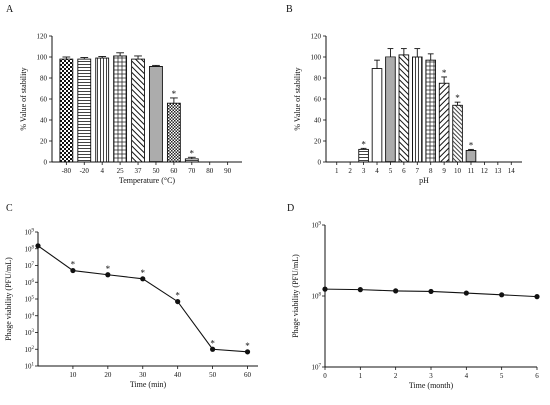 This screenshot has width=550, height=405. What do you see at coordinates (289, 9) in the screenshot?
I see `panel-letter: B` at bounding box center [289, 9].